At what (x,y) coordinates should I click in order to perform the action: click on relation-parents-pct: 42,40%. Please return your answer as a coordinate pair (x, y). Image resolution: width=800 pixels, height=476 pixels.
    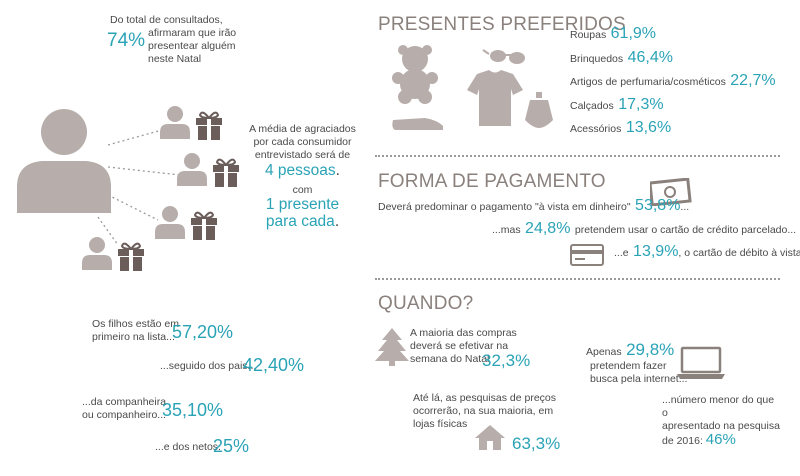
    Looking at the image, I should click on (274, 365).